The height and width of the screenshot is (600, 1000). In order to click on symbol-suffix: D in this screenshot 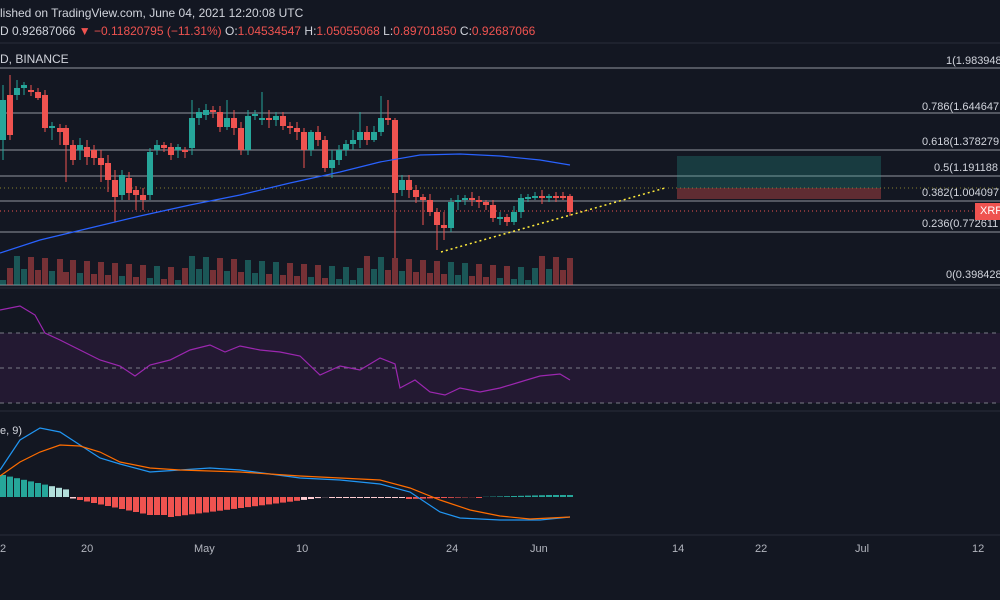, I will do `click(4, 31)`.